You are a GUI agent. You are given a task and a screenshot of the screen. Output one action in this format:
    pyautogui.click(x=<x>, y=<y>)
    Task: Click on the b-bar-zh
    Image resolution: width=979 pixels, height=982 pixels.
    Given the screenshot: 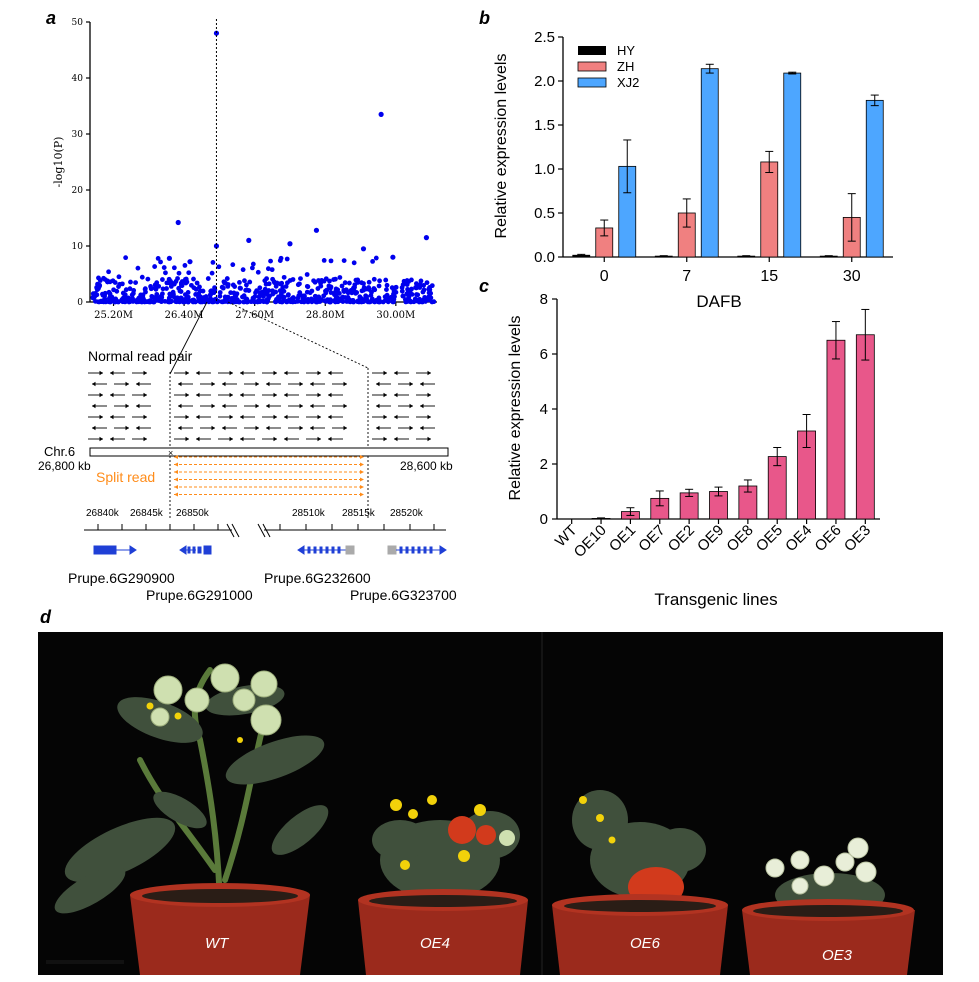 What is the action you would take?
    pyautogui.click(x=769, y=209)
    